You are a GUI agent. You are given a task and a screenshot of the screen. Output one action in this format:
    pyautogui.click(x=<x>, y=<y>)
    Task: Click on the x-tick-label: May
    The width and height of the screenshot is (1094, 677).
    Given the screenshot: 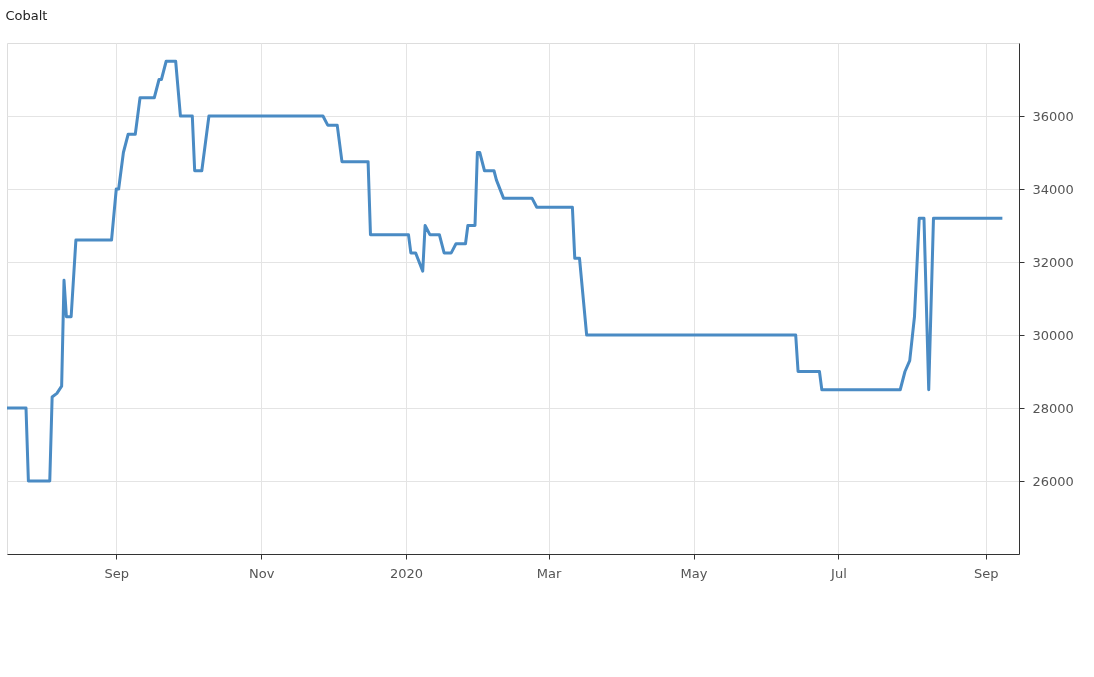 What is the action you would take?
    pyautogui.click(x=694, y=573)
    